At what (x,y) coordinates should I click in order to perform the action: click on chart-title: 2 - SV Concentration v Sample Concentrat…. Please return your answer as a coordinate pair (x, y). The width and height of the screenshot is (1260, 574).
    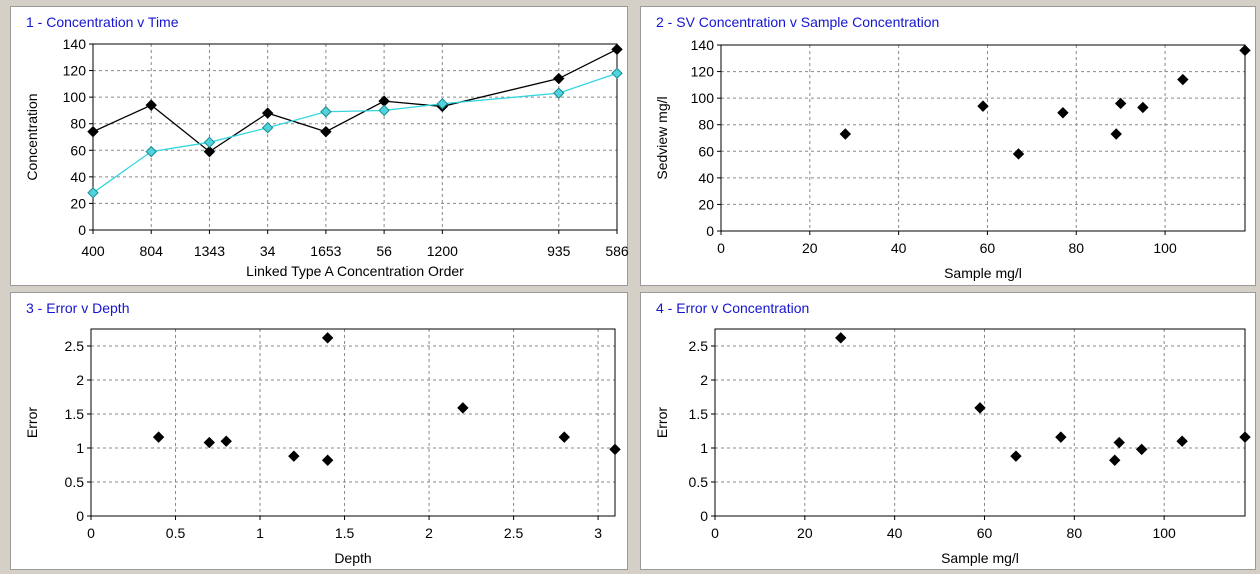
    Looking at the image, I should click on (798, 22).